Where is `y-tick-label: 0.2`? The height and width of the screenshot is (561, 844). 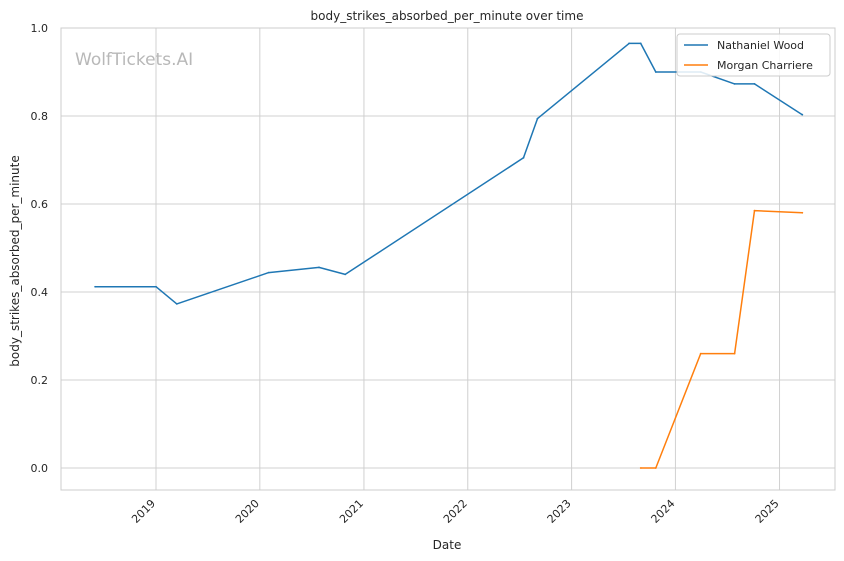 y-tick-label: 0.2 is located at coordinates (40, 380).